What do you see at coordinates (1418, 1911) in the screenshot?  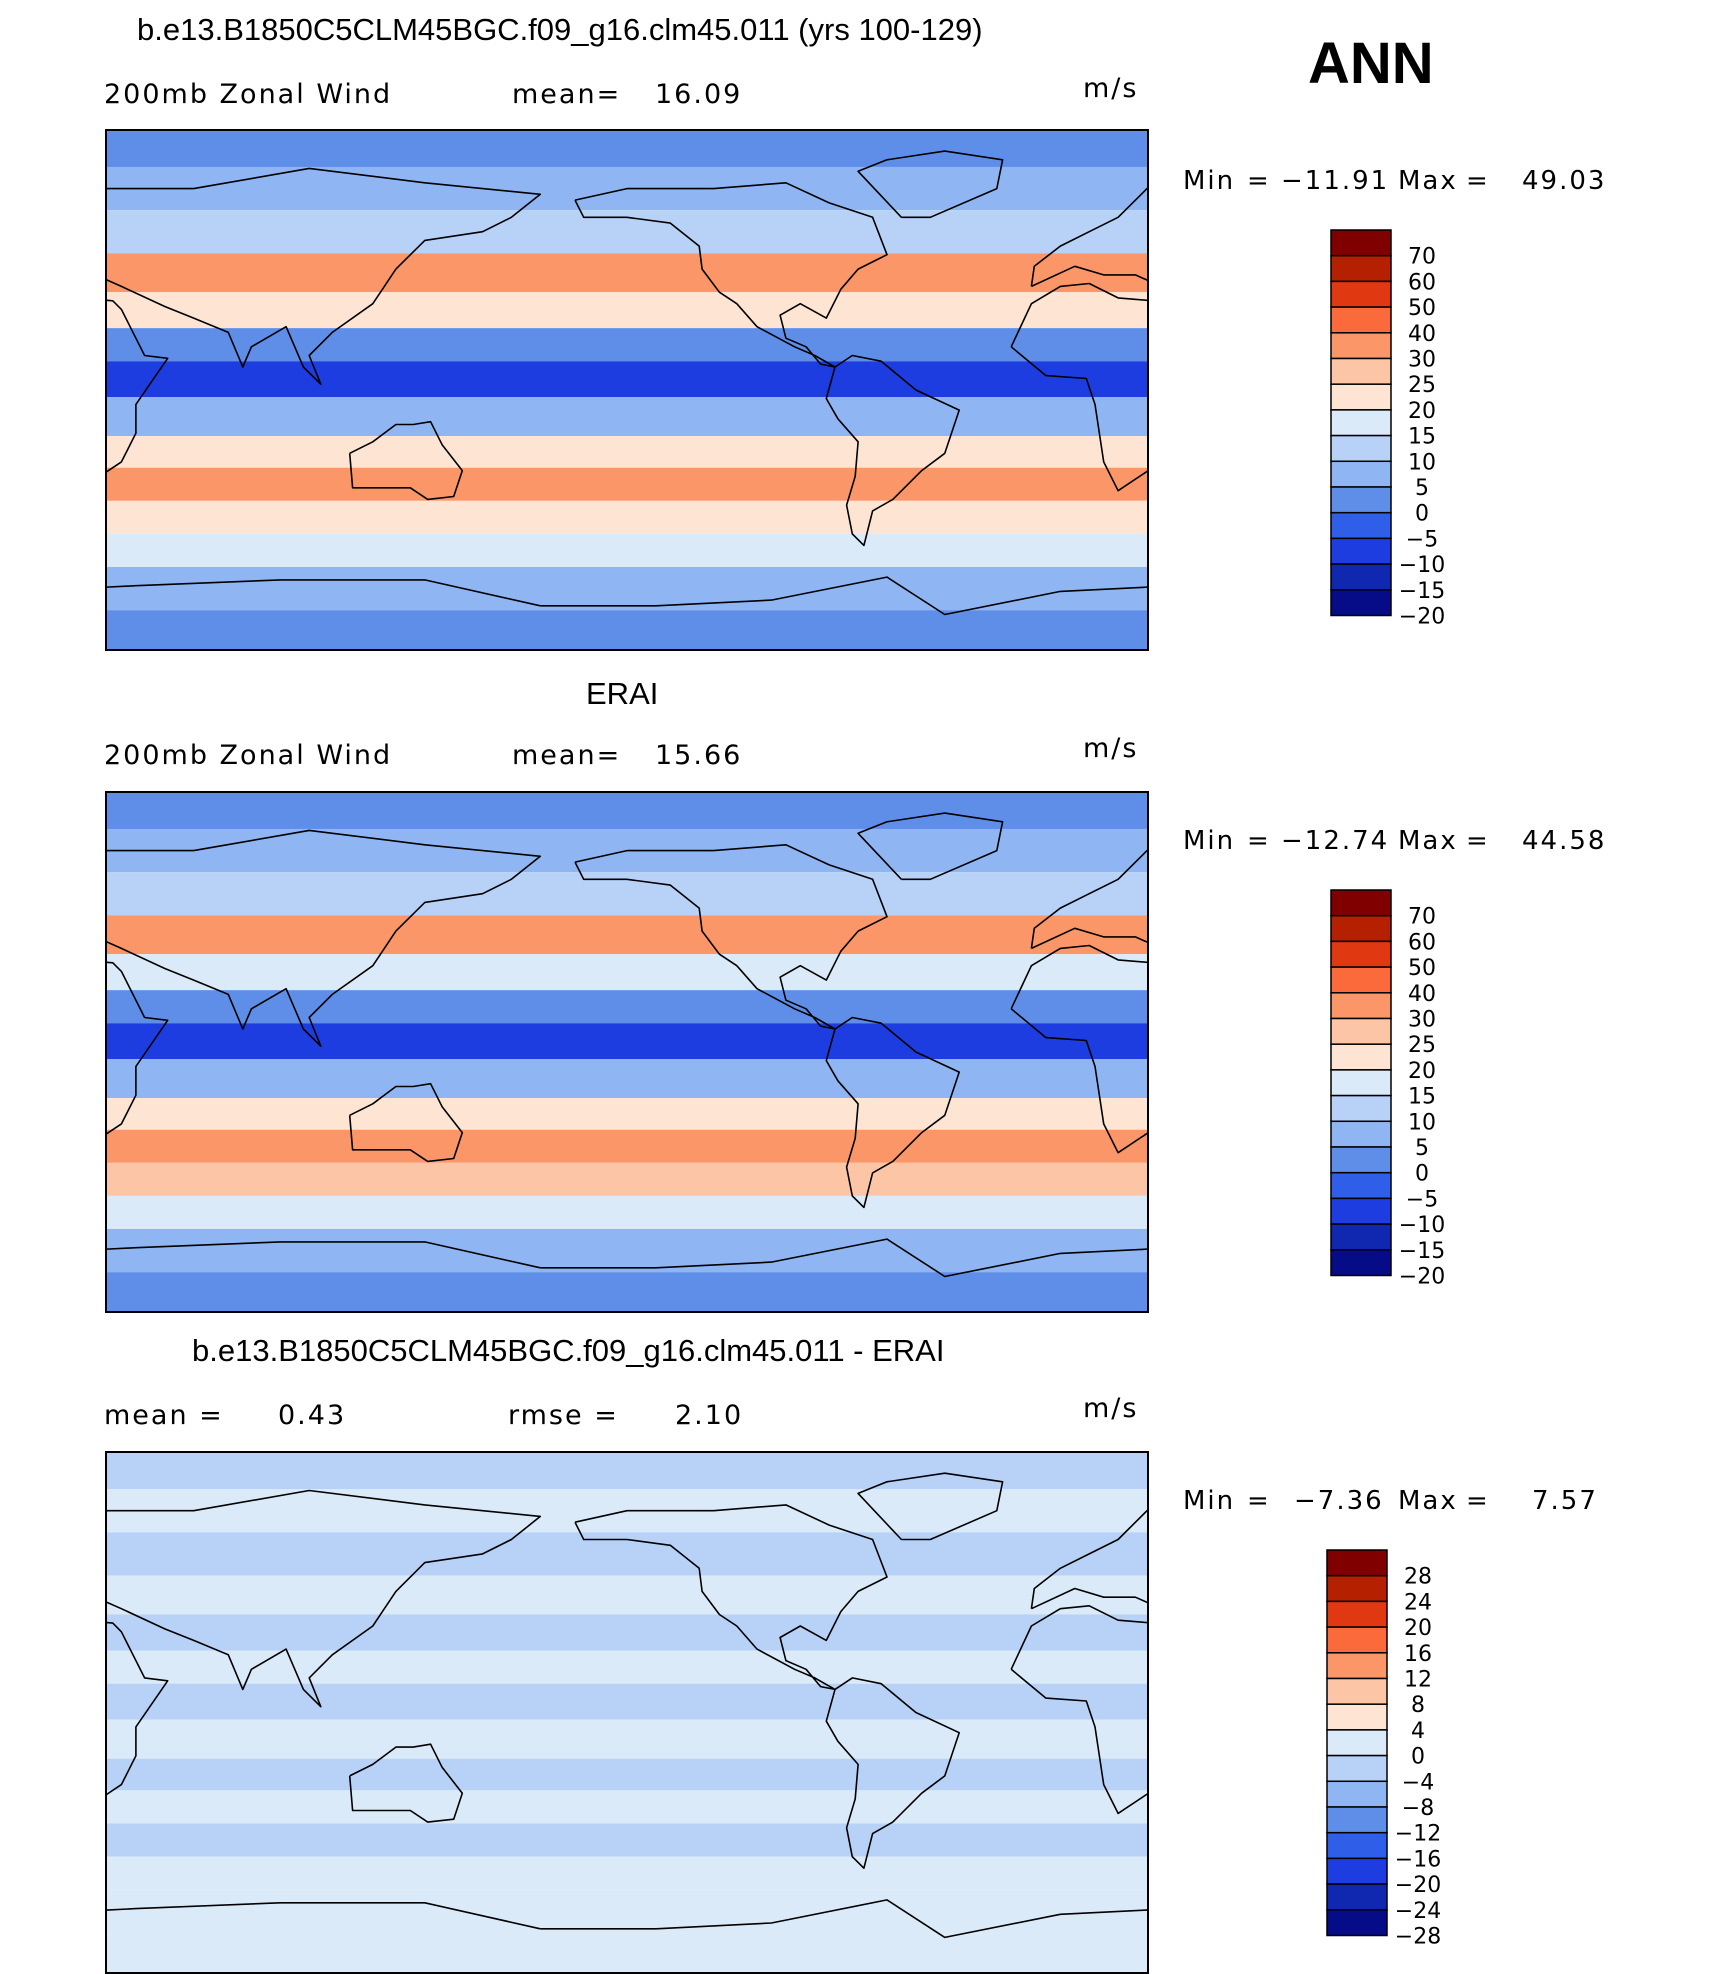 I see `colorbar-tick-label: −24` at bounding box center [1418, 1911].